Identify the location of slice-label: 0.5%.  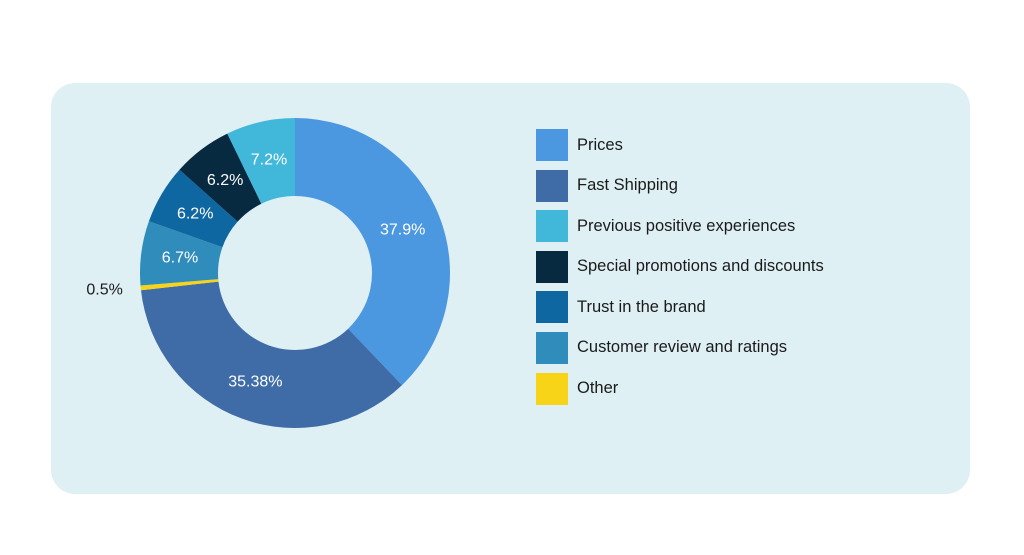
(104, 290).